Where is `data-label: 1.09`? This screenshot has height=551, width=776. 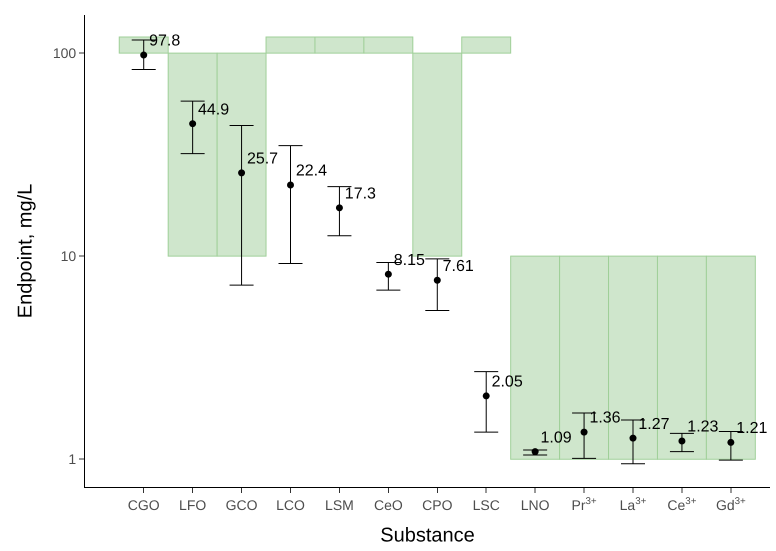 data-label: 1.09 is located at coordinates (556, 437).